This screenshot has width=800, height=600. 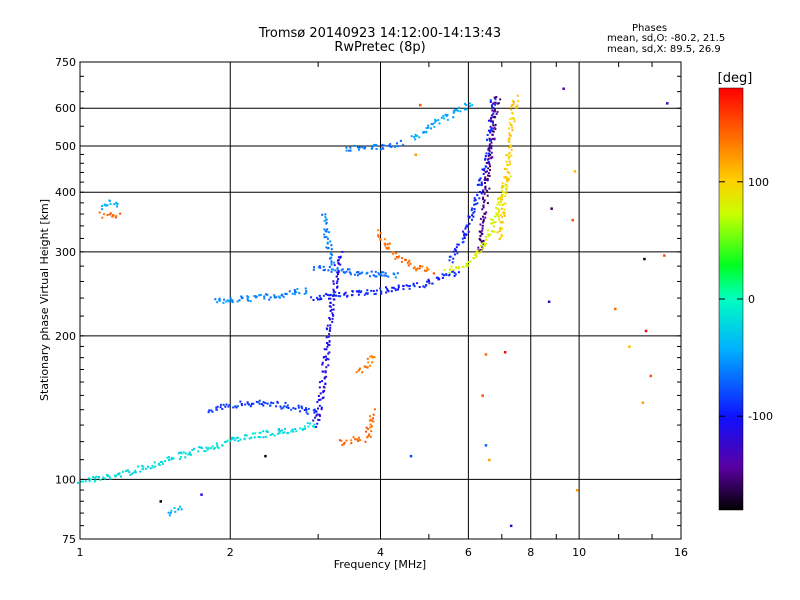 What do you see at coordinates (411, 456) in the screenshot?
I see `outlier-point` at bounding box center [411, 456].